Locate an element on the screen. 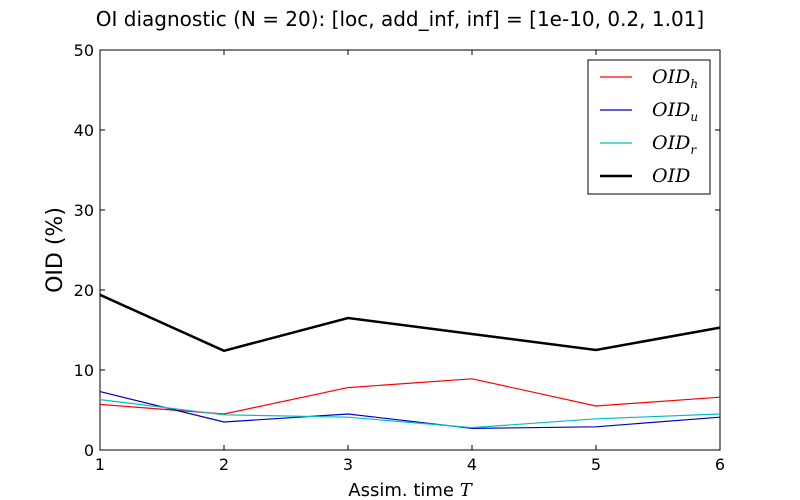 The height and width of the screenshot is (500, 800). legend-label-oid-u: OIDu is located at coordinates (675, 111).